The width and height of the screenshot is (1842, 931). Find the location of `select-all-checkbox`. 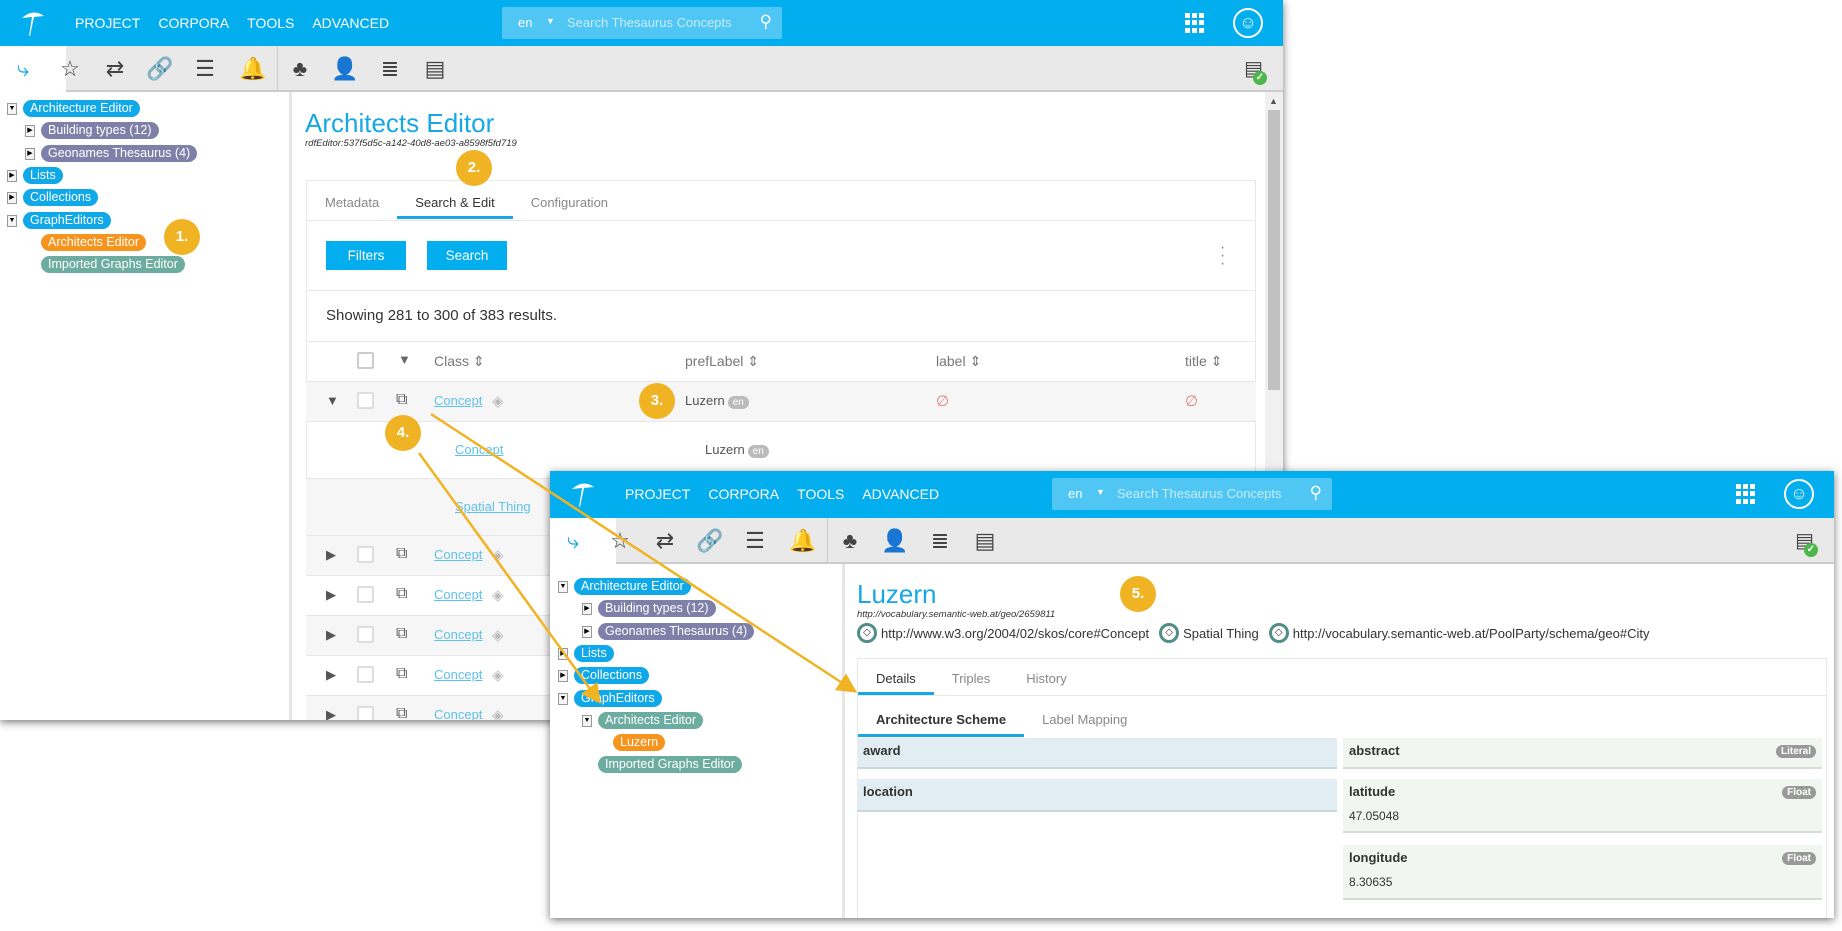

select-all-checkbox is located at coordinates (365, 360).